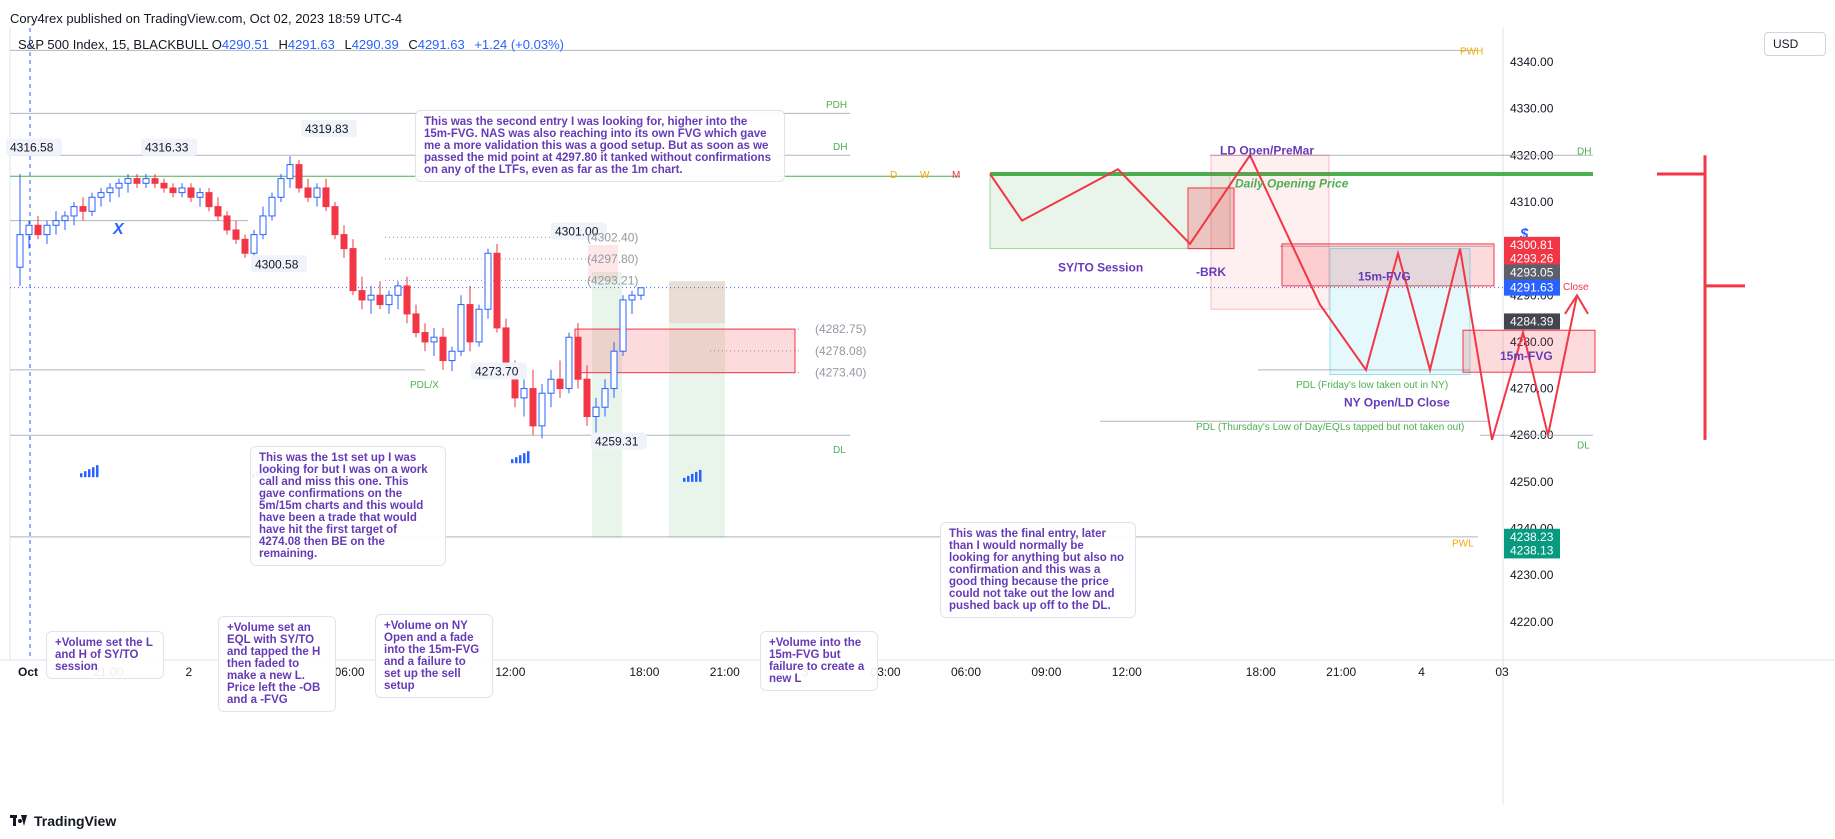 Image resolution: width=1835 pixels, height=839 pixels. I want to click on price-badge-label: 4293.26, so click(1532, 258).